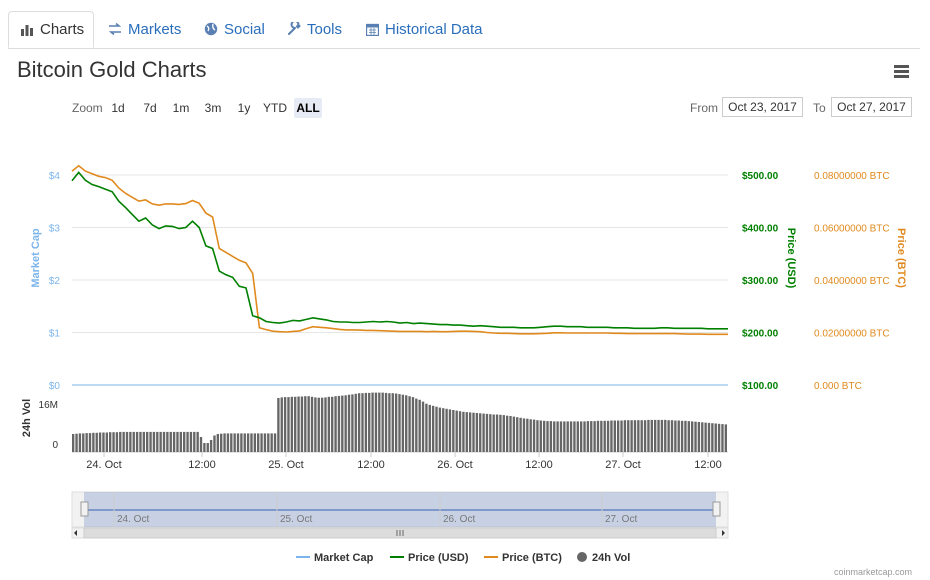 The height and width of the screenshot is (580, 930). I want to click on zoom-button-all: ALL, so click(308, 108).